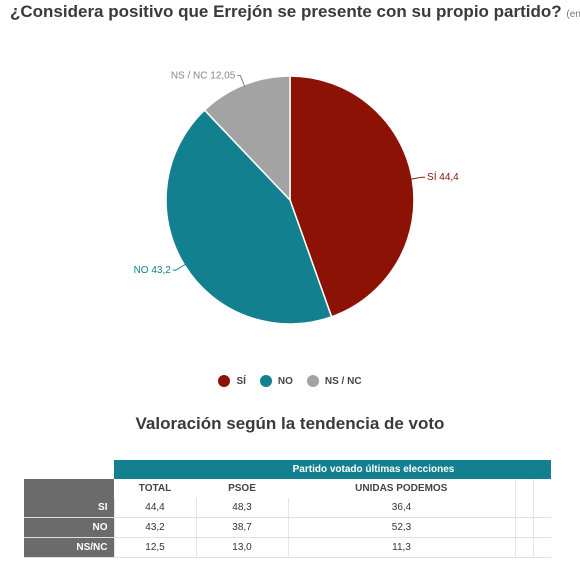 Image resolution: width=580 pixels, height=572 pixels. Describe the element at coordinates (265, 381) in the screenshot. I see `legend-swatch-no` at that location.